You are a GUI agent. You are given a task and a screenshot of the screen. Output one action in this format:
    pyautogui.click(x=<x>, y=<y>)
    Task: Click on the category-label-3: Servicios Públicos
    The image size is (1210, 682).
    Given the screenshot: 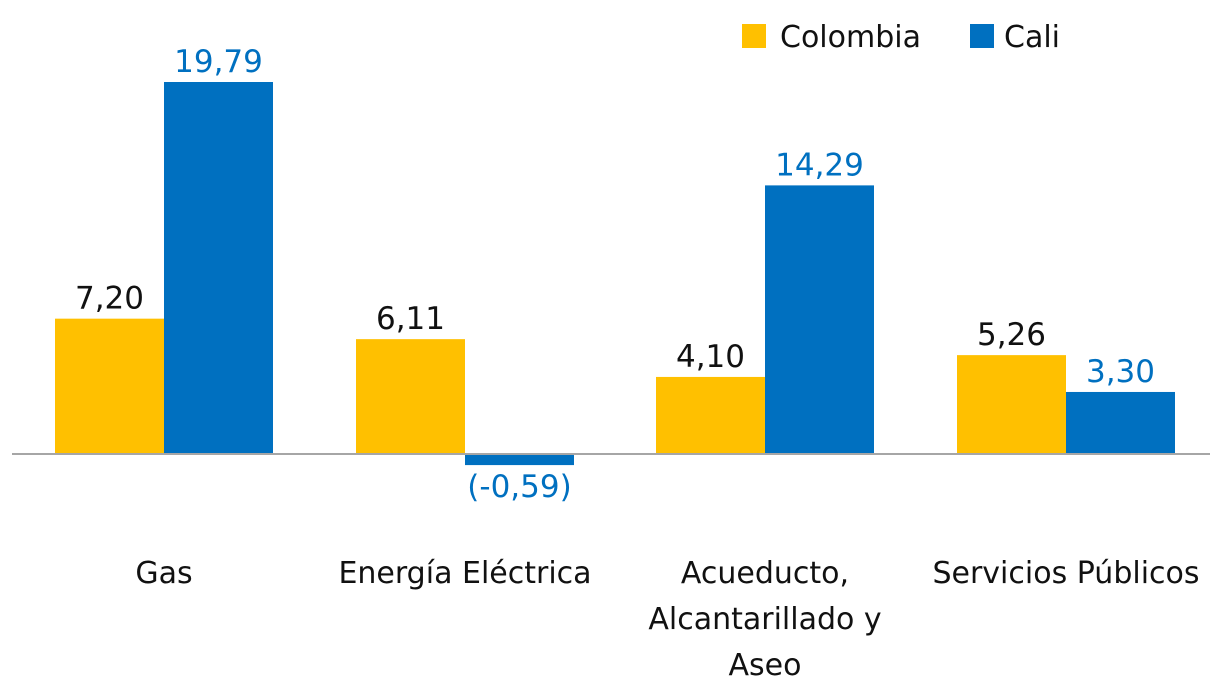 What is the action you would take?
    pyautogui.click(x=1065, y=573)
    